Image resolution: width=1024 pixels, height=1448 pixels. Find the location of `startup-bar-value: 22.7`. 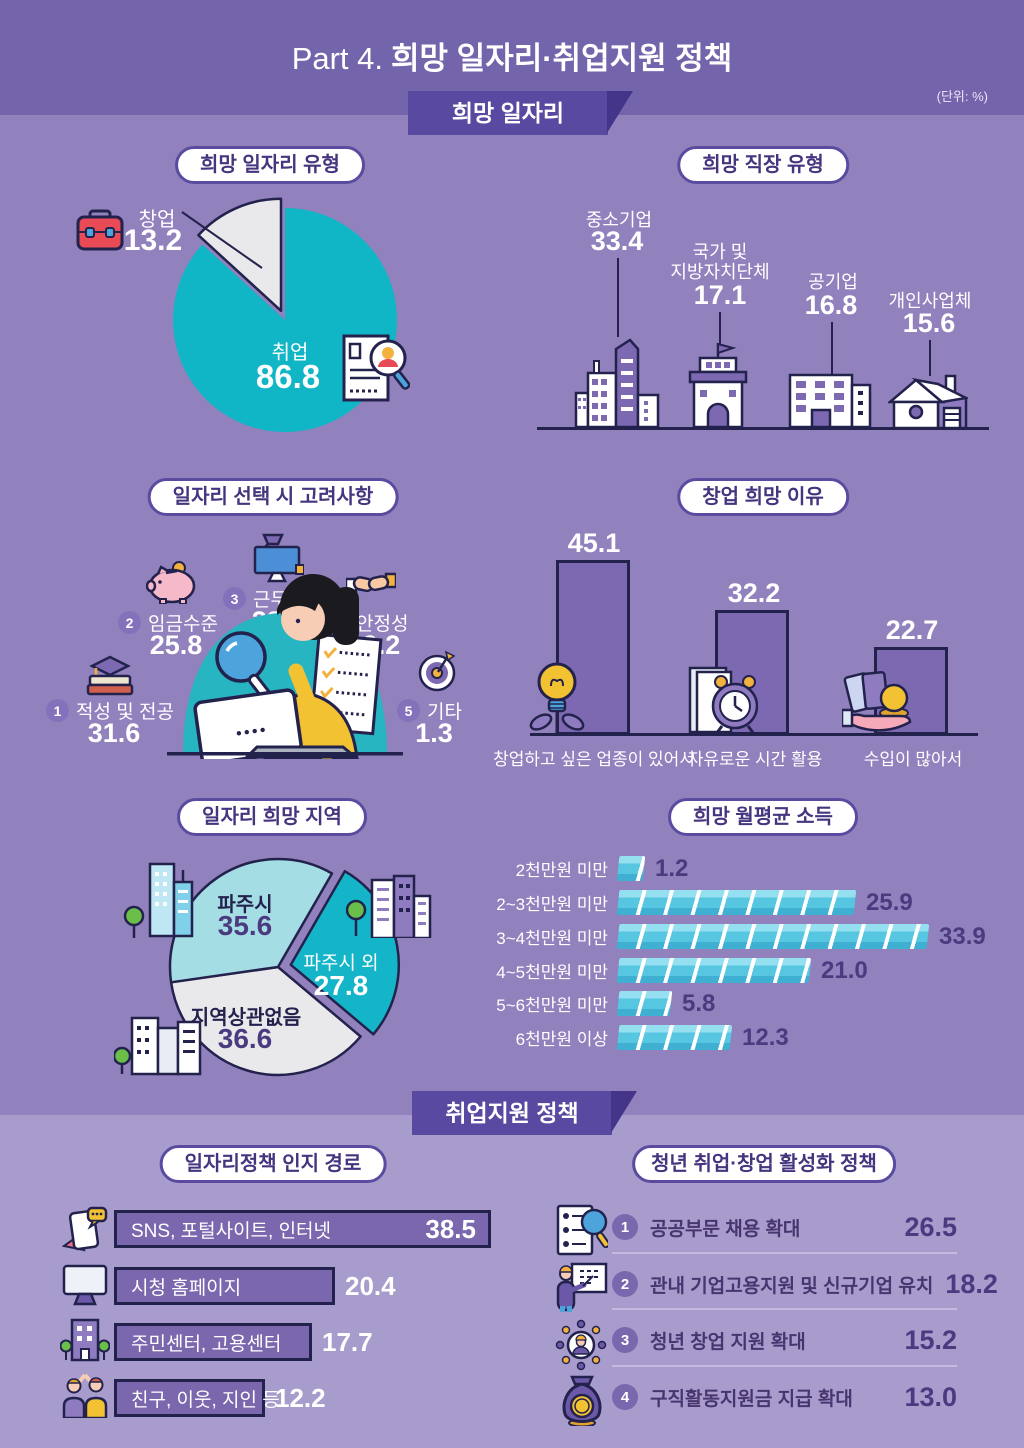

startup-bar-value: 22.7 is located at coordinates (912, 630).